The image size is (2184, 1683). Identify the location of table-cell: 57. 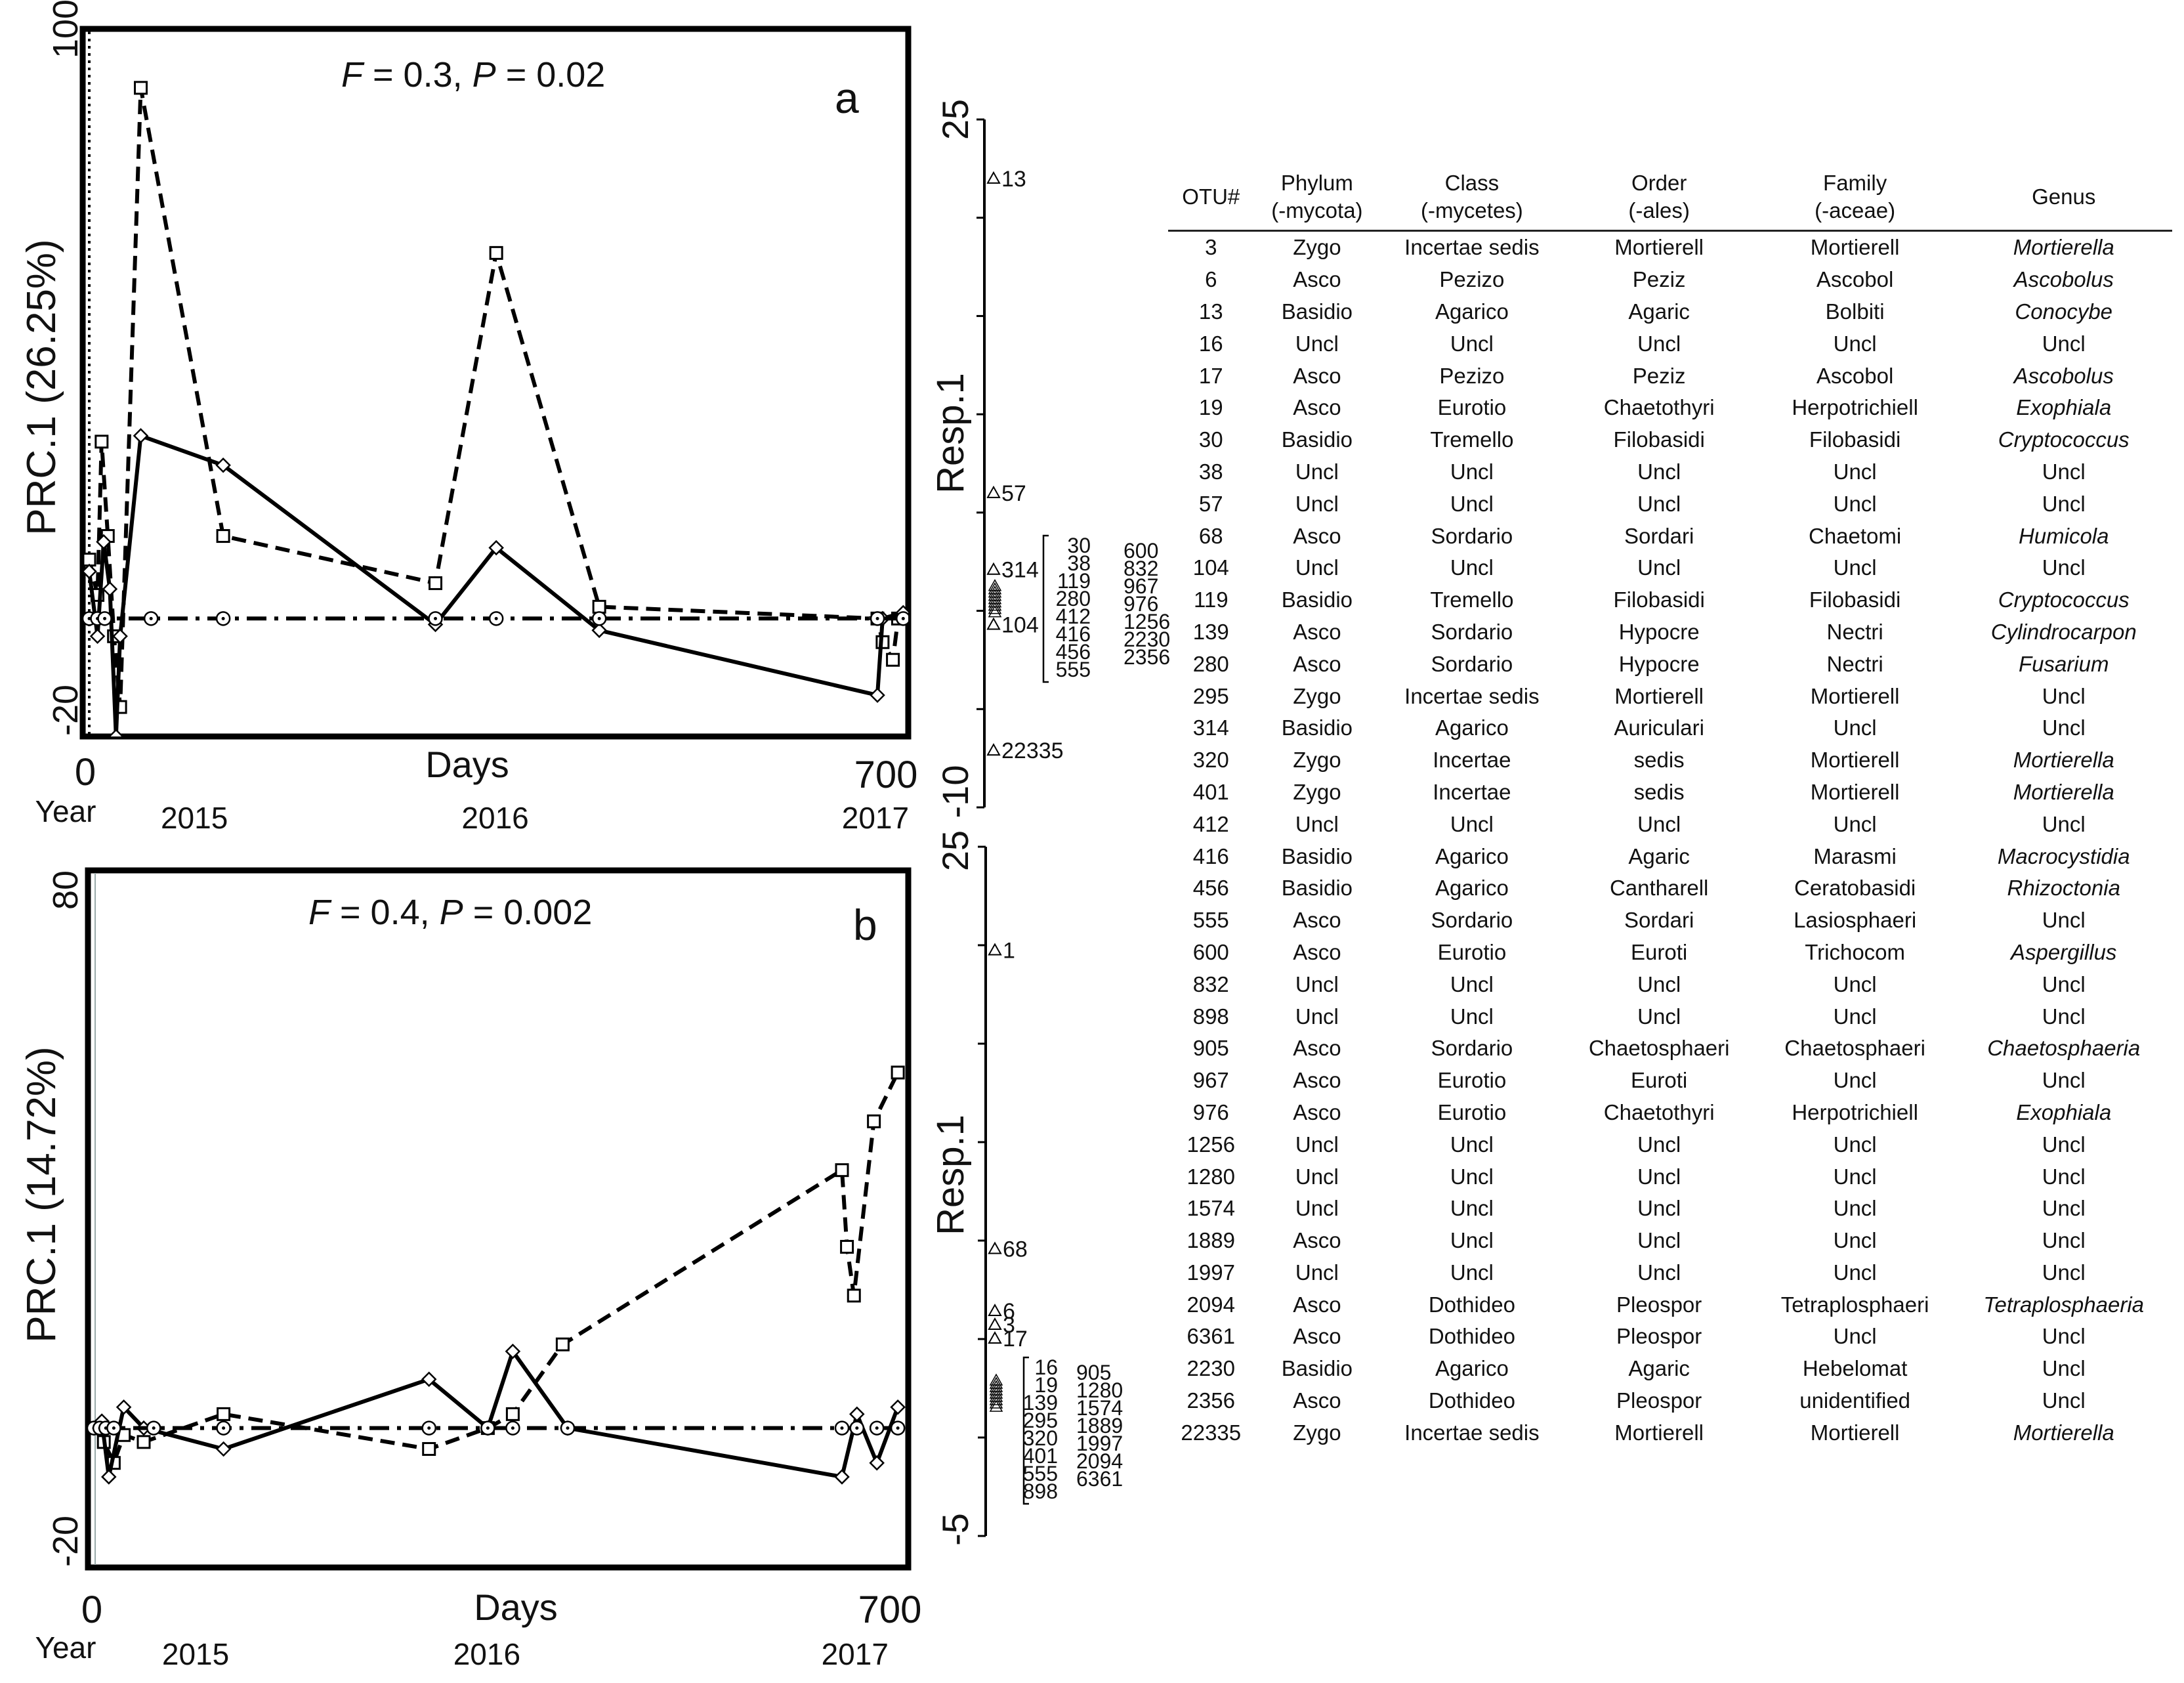
(1210, 503).